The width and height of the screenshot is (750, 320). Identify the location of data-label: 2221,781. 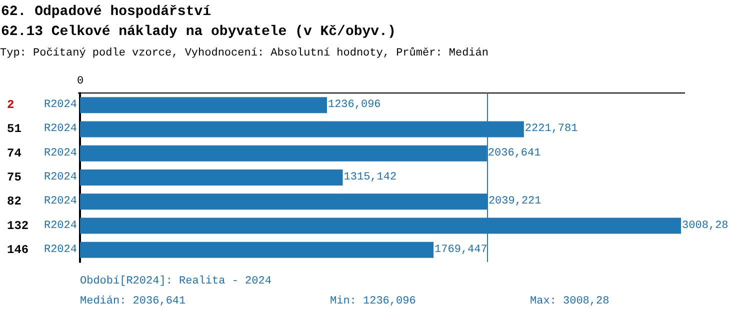
(551, 129).